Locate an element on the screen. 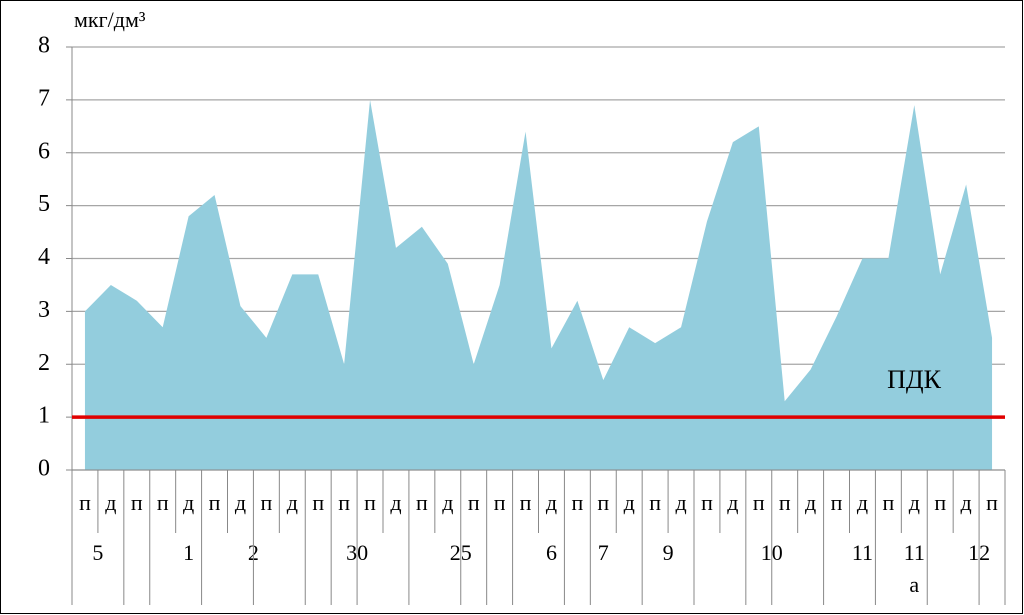 The image size is (1024, 615). x-group-label: 11 is located at coordinates (862, 552).